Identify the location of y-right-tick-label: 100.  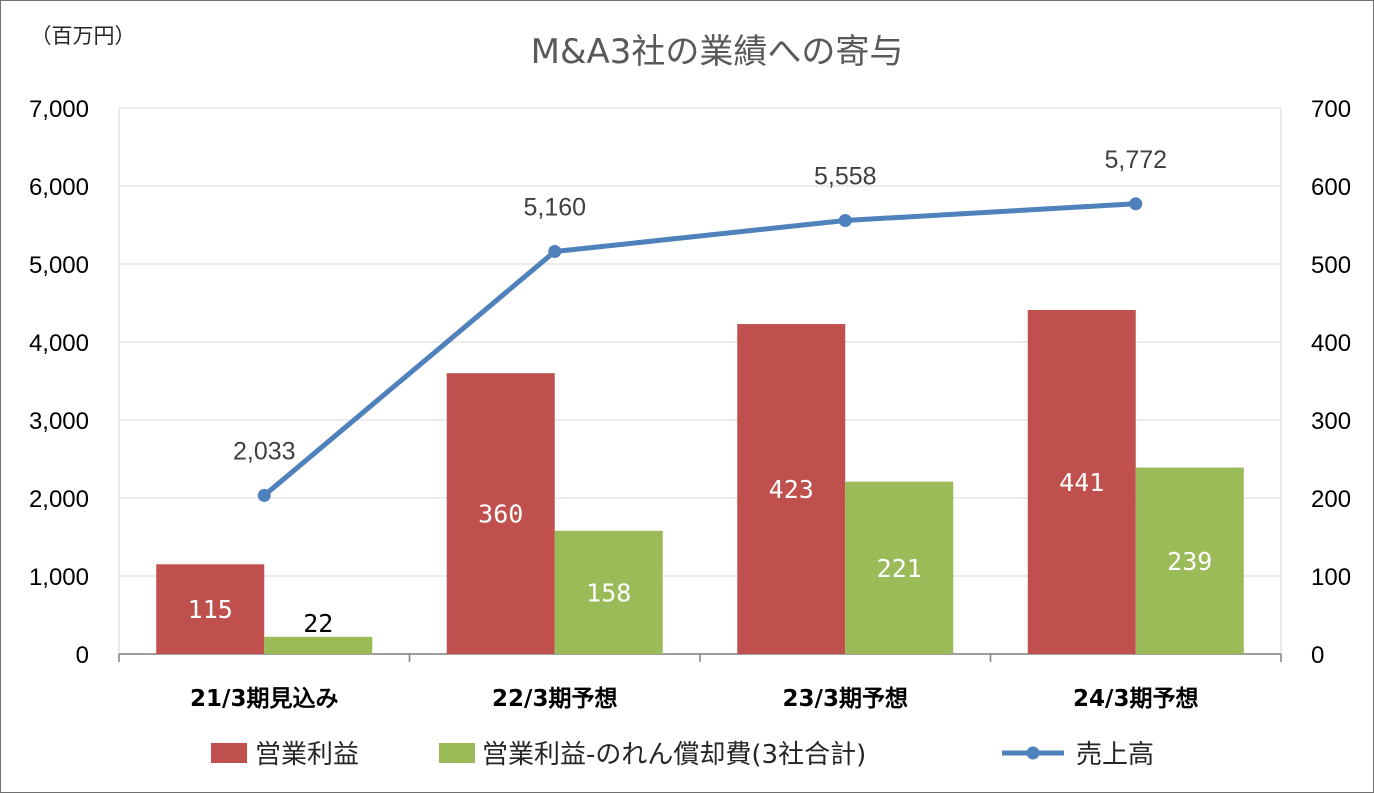
(1331, 577).